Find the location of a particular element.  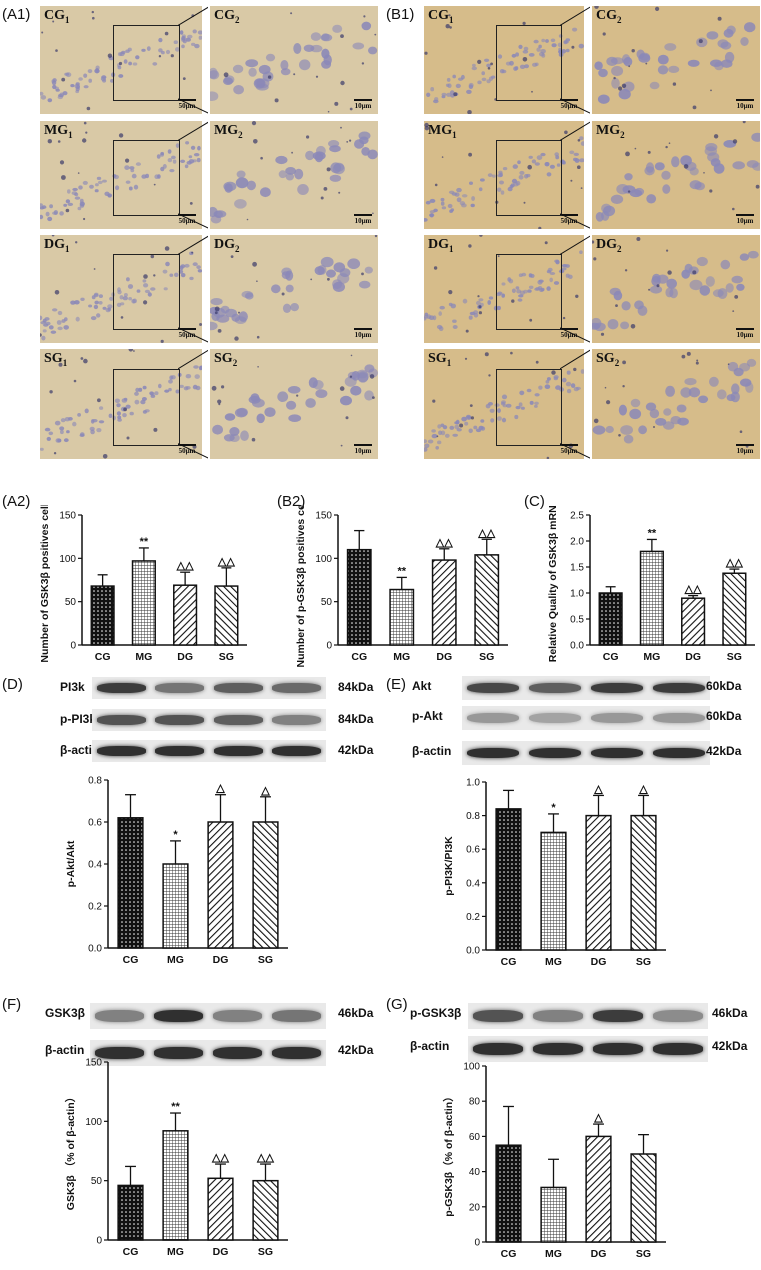

blot-kda-label: 60kDa is located at coordinates (724, 716).